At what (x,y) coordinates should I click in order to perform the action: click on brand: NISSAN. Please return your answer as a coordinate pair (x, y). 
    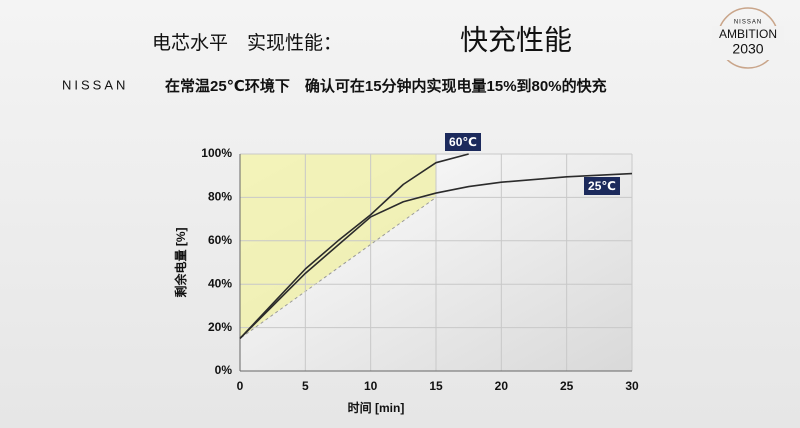
    Looking at the image, I should click on (95, 84).